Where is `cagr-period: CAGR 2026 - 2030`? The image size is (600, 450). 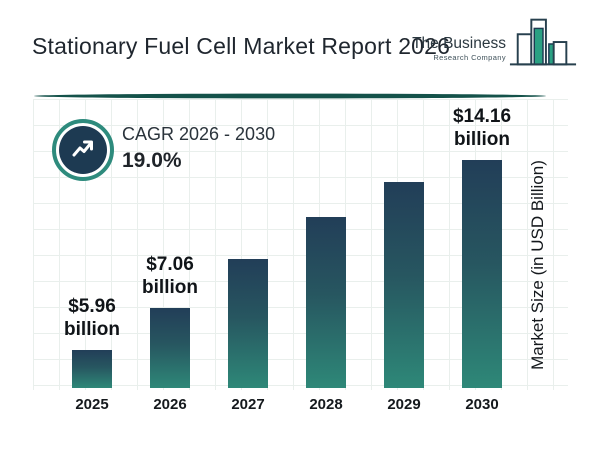
cagr-period: CAGR 2026 - 2030 is located at coordinates (199, 134).